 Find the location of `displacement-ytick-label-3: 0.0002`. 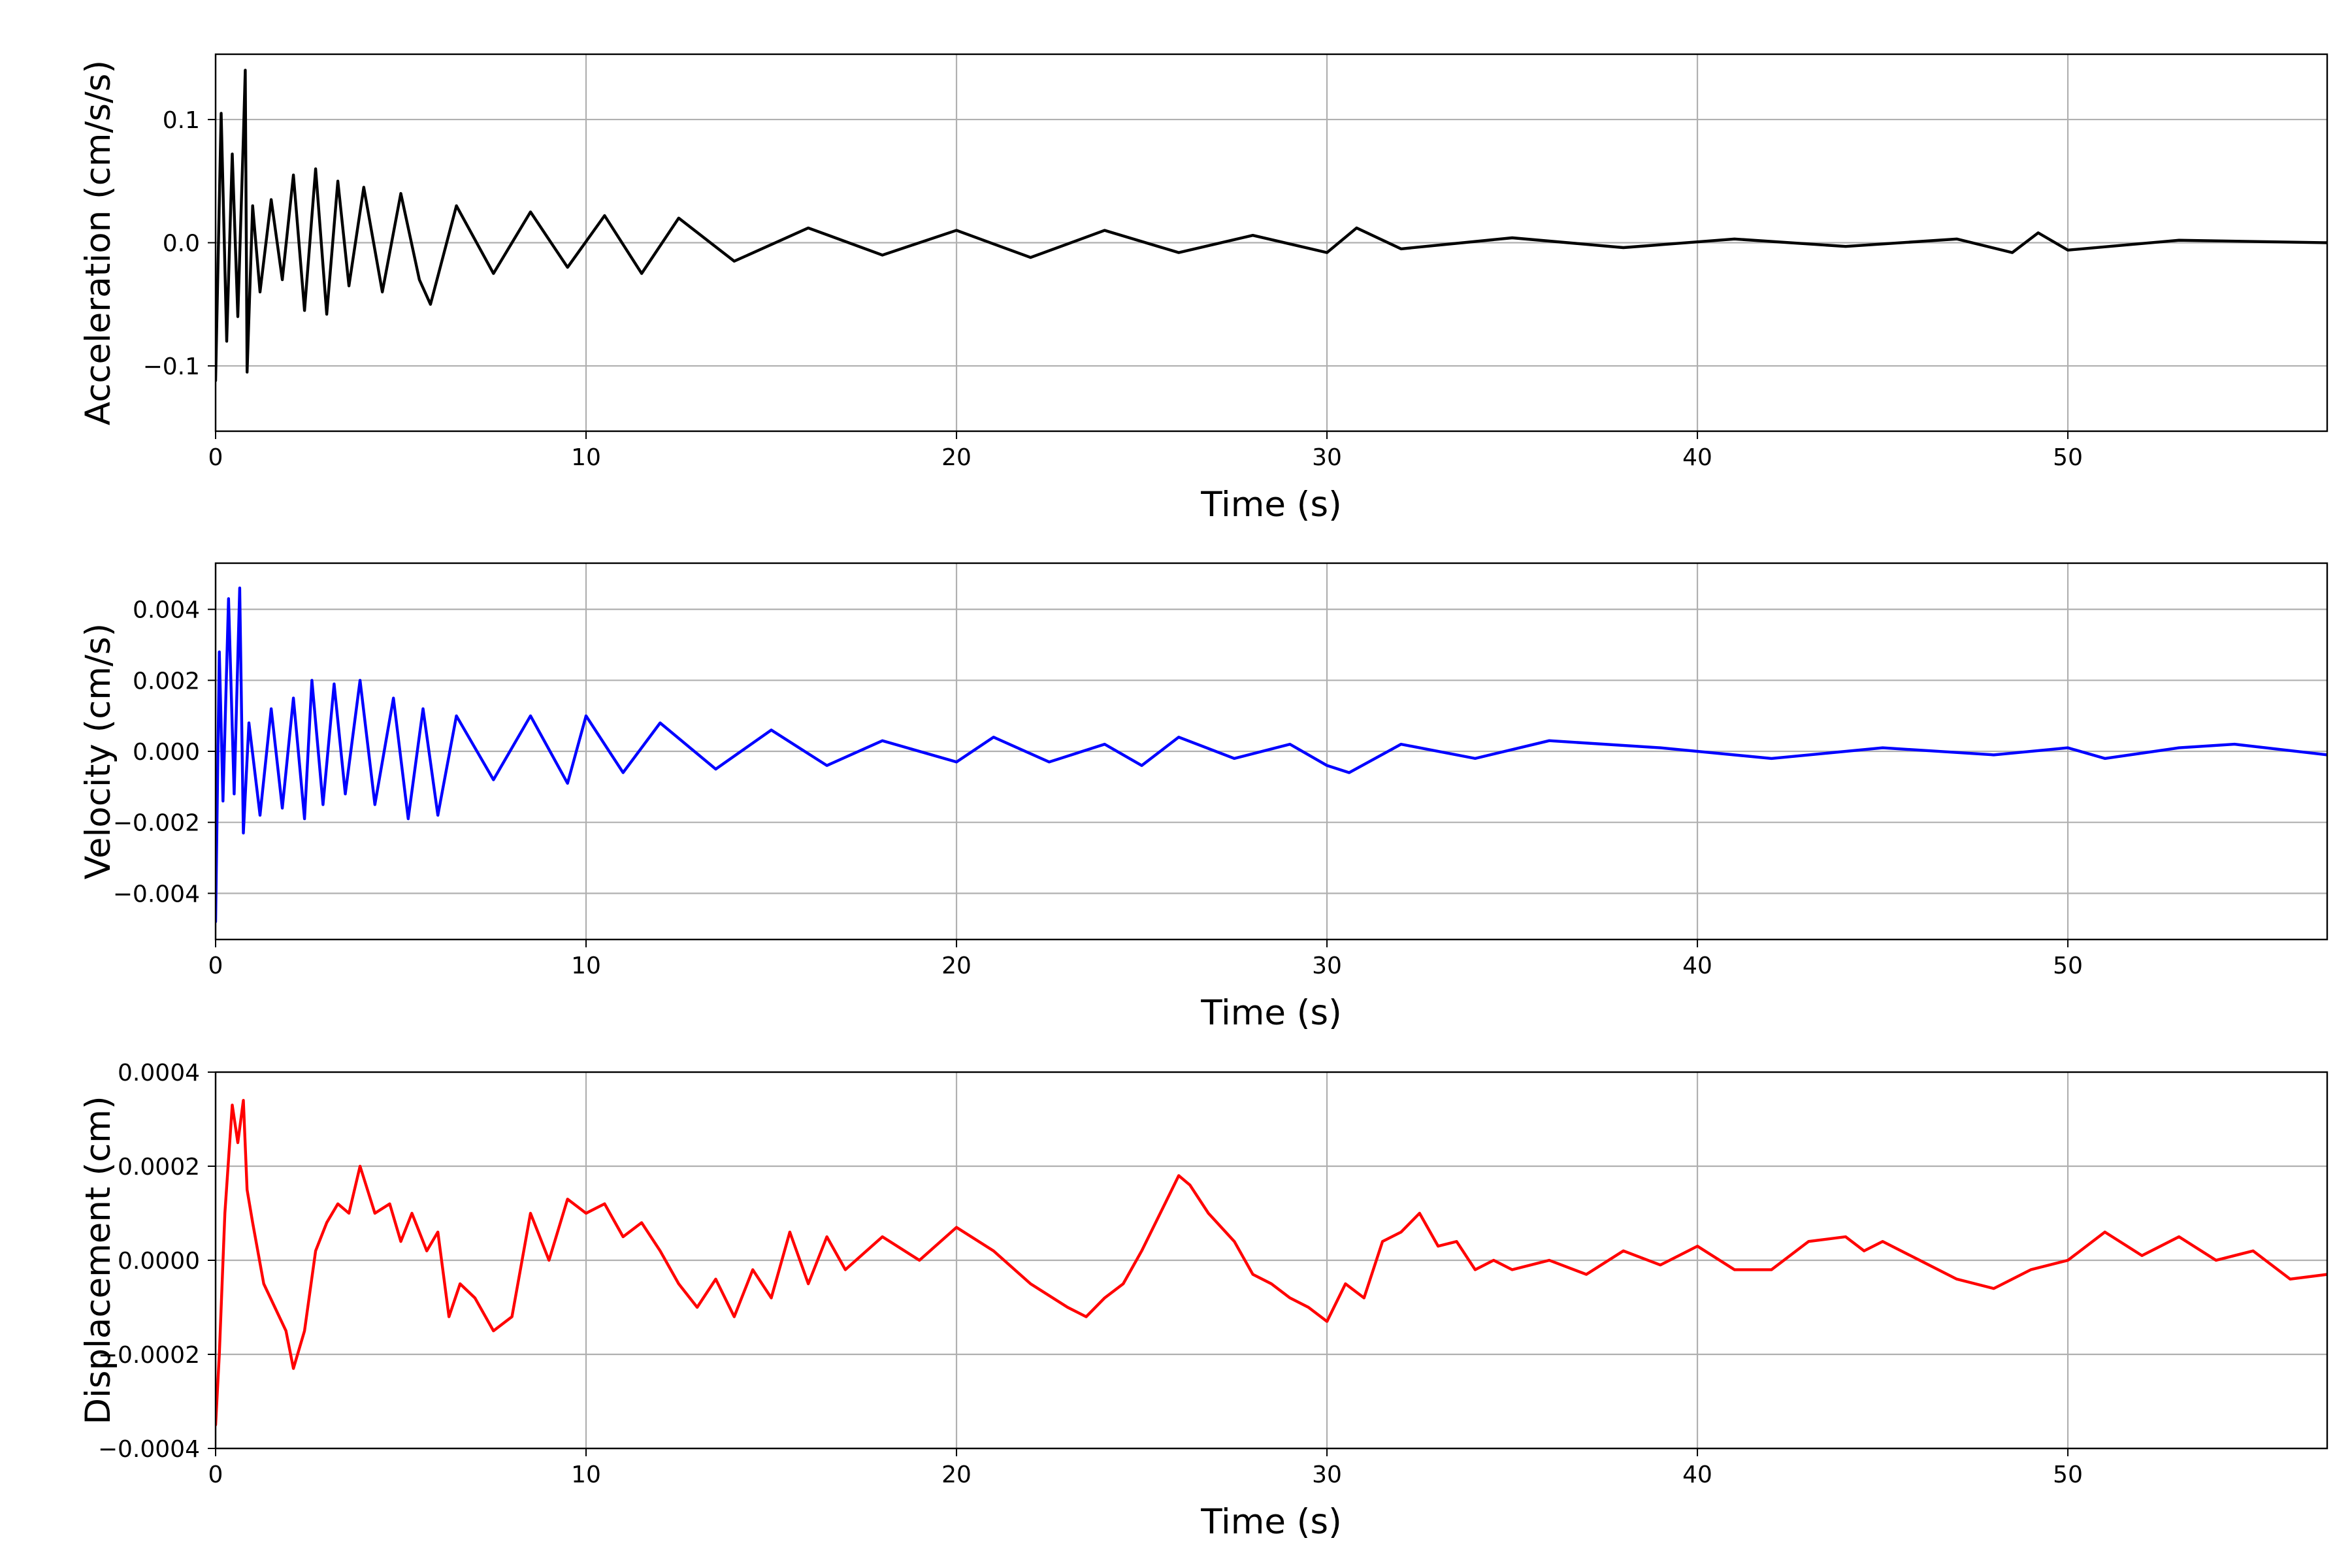

displacement-ytick-label-3: 0.0002 is located at coordinates (159, 1167).